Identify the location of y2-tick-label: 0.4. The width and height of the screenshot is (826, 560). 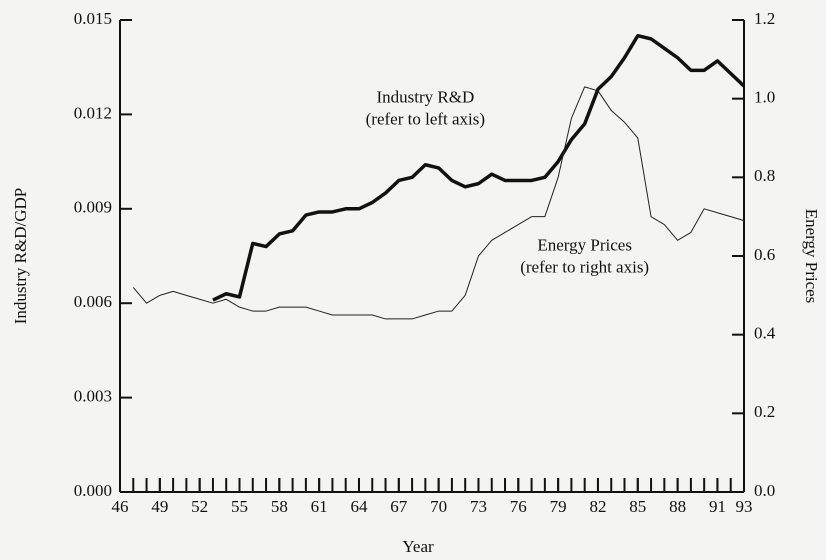
(765, 333).